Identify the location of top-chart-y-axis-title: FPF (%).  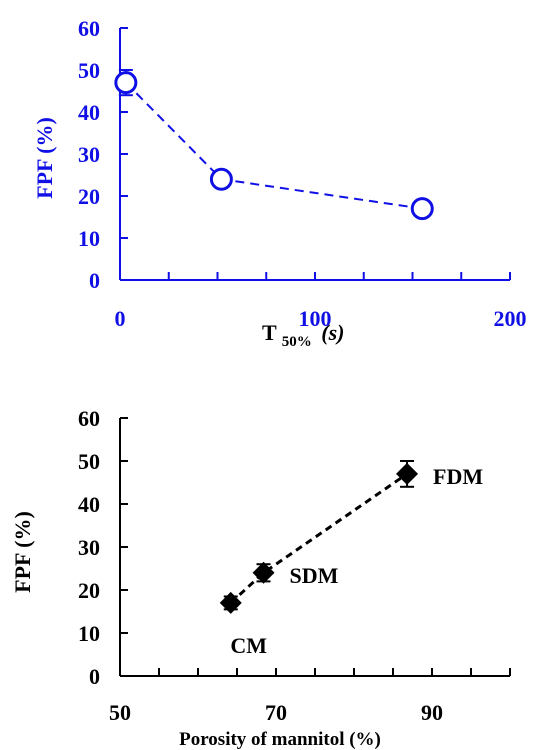
(44, 158).